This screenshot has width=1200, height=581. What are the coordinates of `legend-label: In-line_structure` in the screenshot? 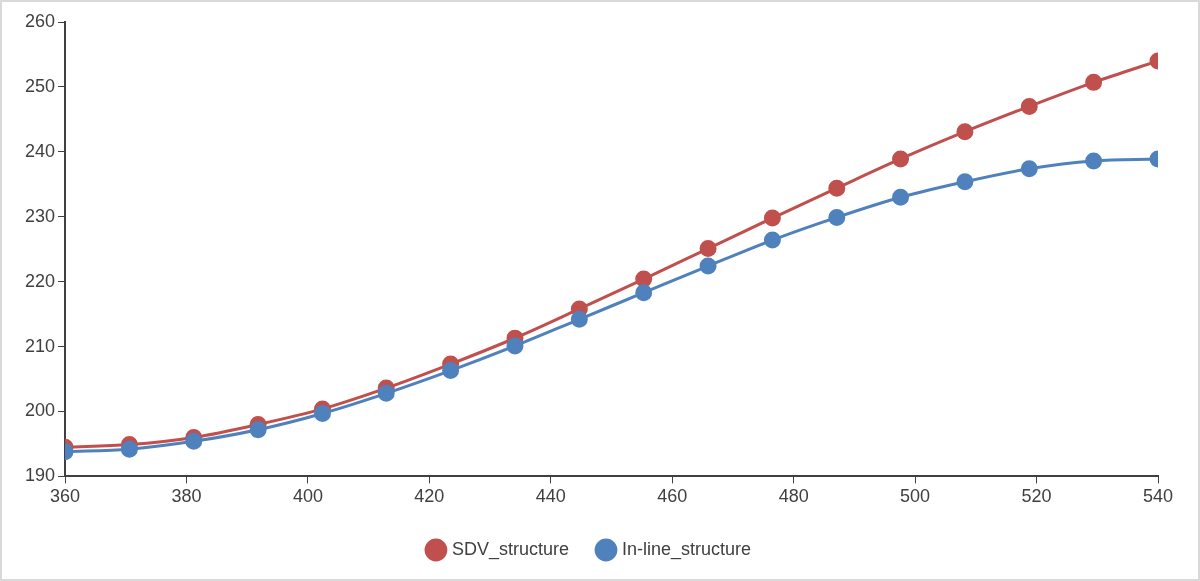 It's located at (686, 549).